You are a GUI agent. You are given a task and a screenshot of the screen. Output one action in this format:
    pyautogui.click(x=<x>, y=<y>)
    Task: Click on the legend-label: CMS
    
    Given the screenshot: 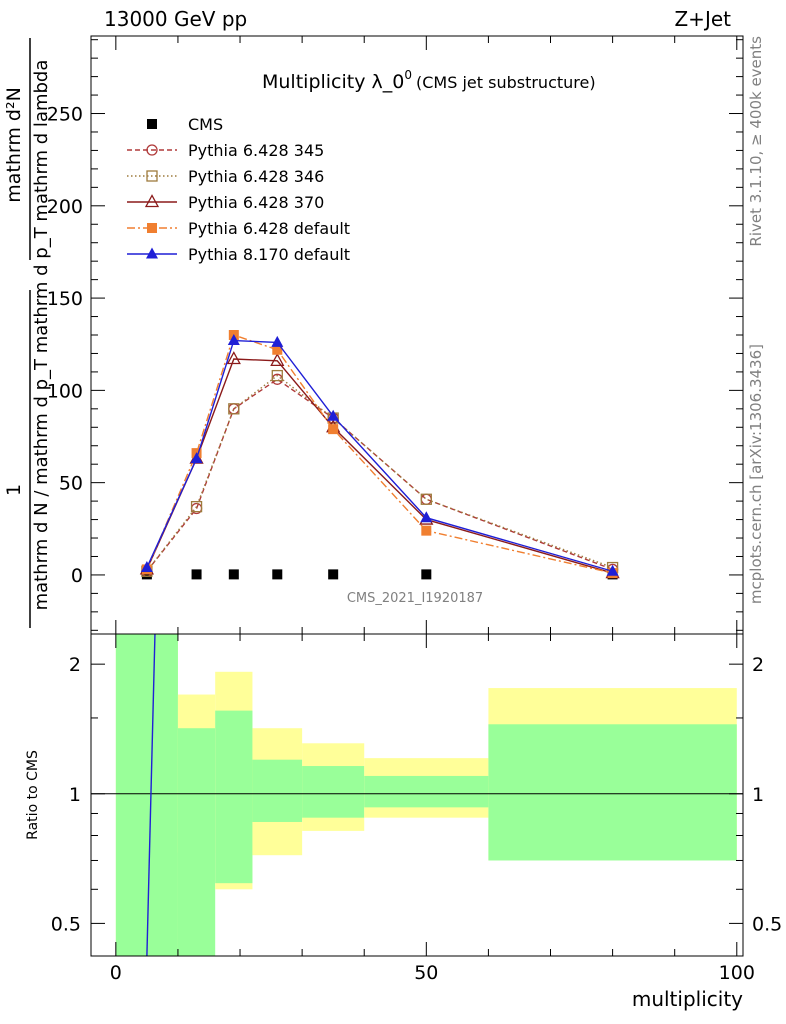 What is the action you would take?
    pyautogui.click(x=205, y=124)
    